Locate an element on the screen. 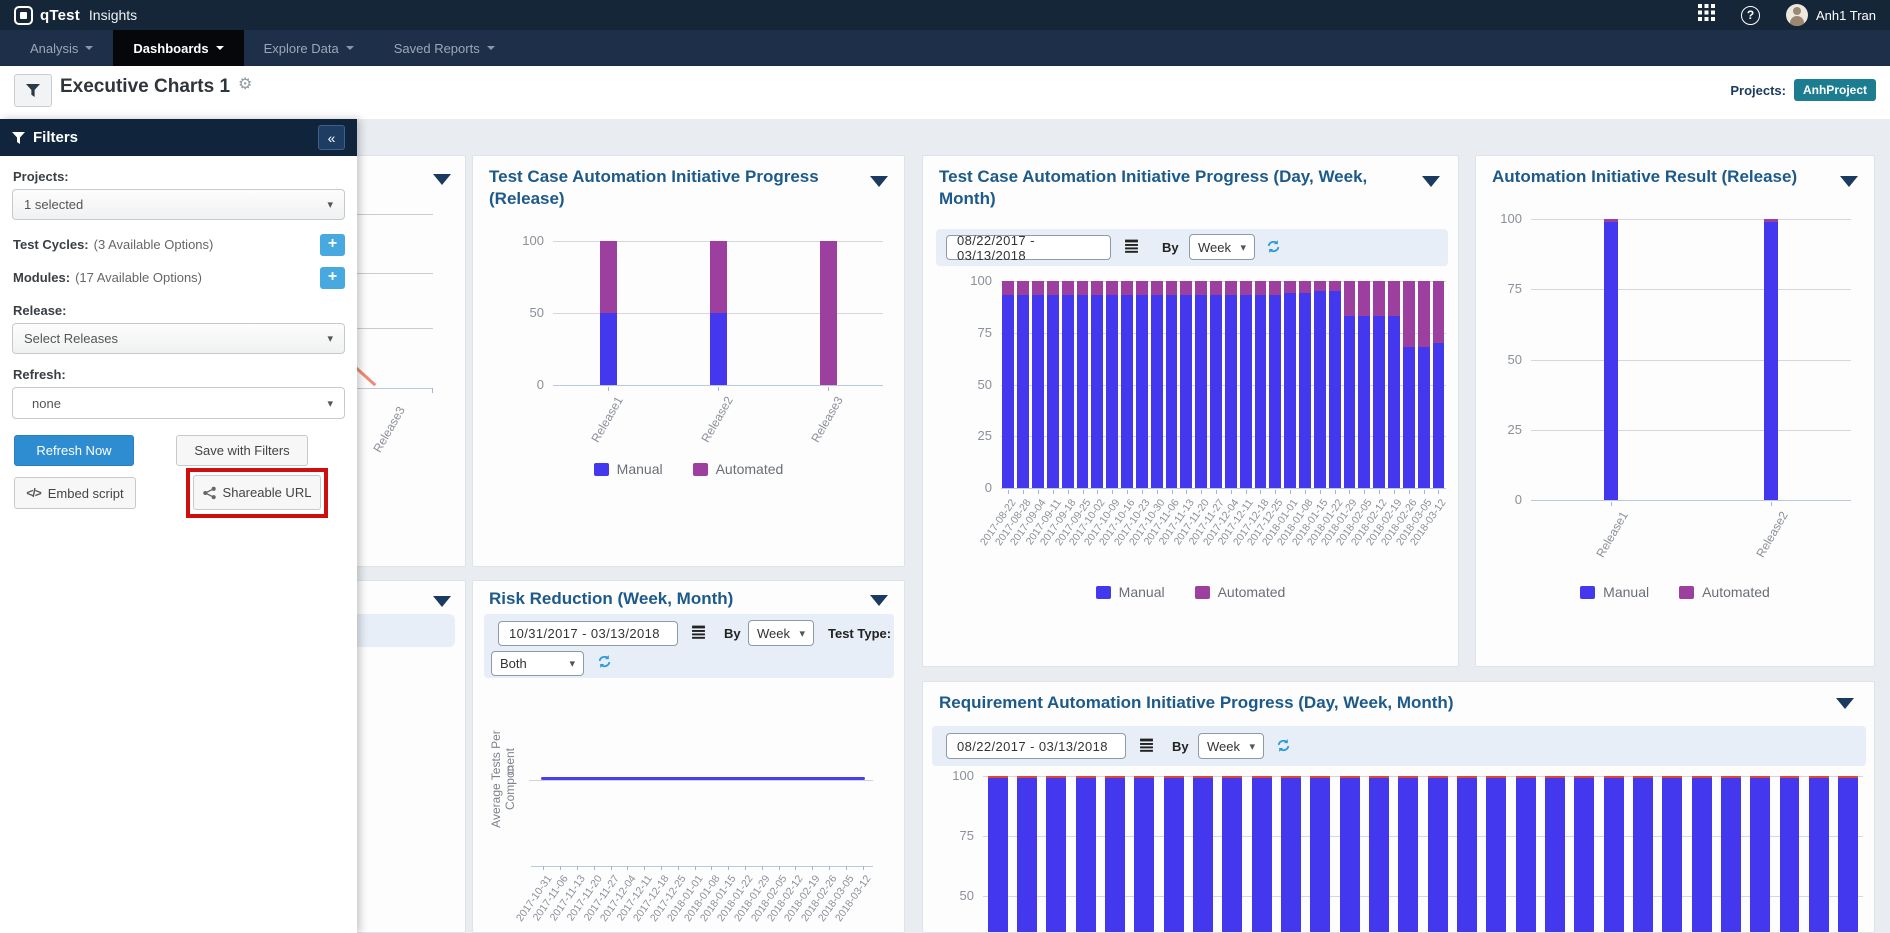 Image resolution: width=1890 pixels, height=933 pixels. collapse-panel-button: « is located at coordinates (331, 137).